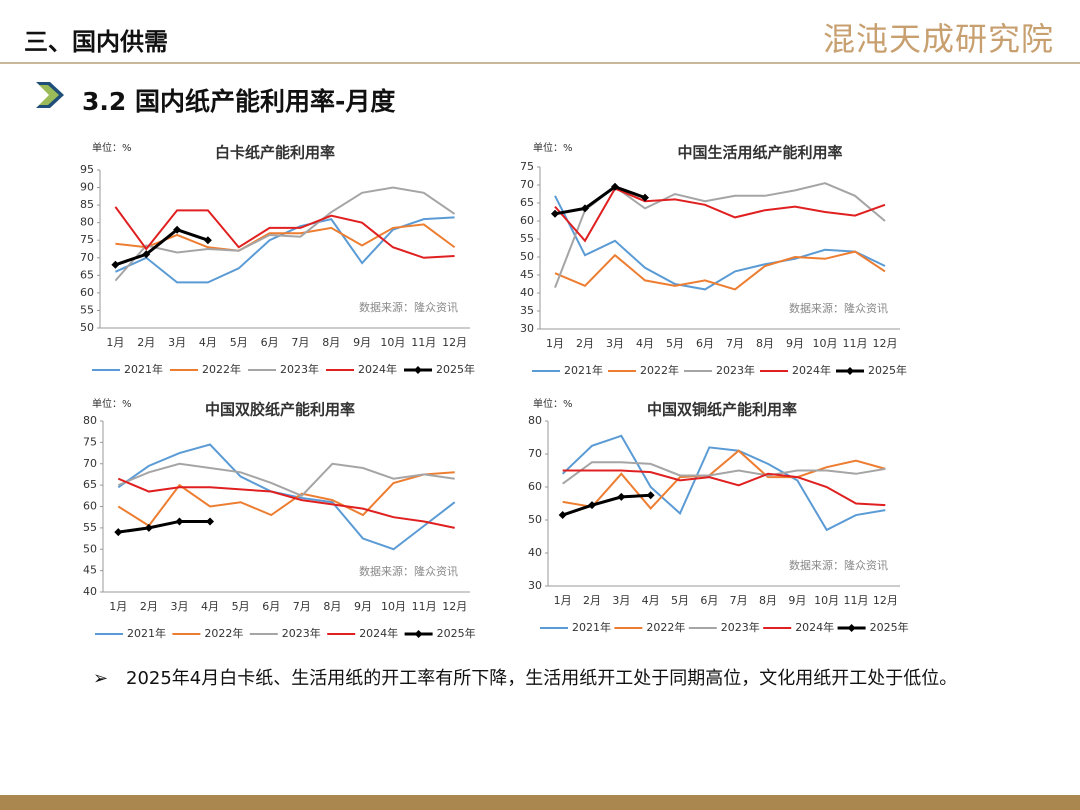  I want to click on y-tick-label: 55, so click(90, 527).